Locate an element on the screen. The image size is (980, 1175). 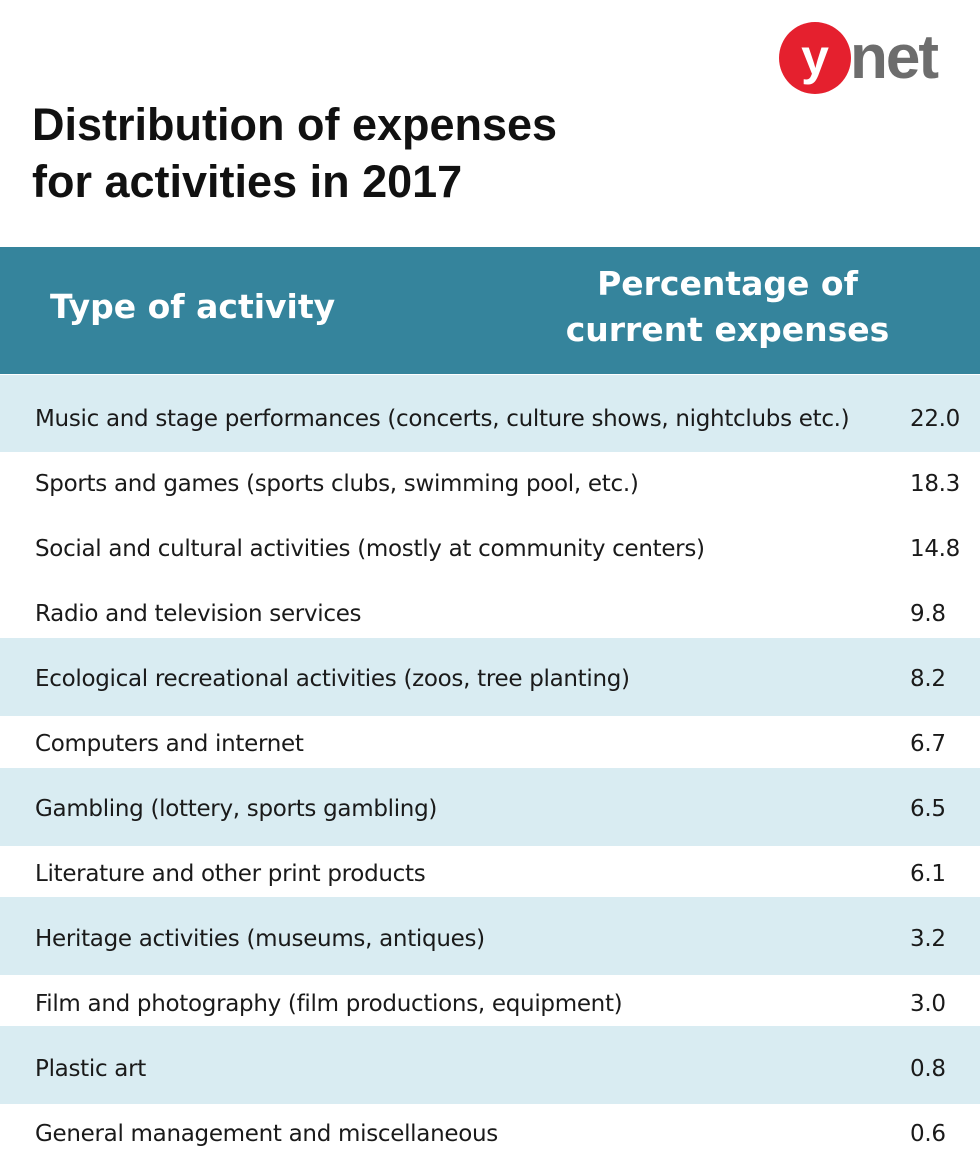
cell-percentage: 18.3 is located at coordinates (935, 484).